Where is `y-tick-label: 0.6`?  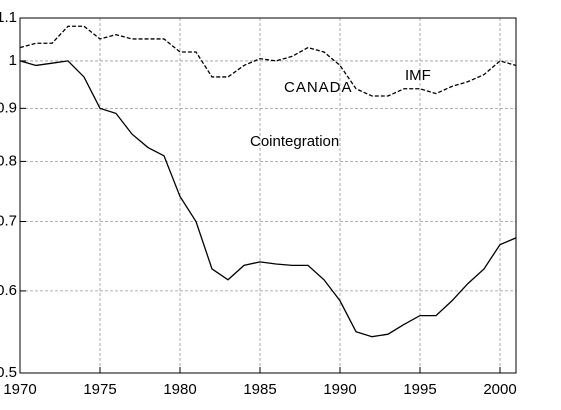 y-tick-label: 0.6 is located at coordinates (8, 290).